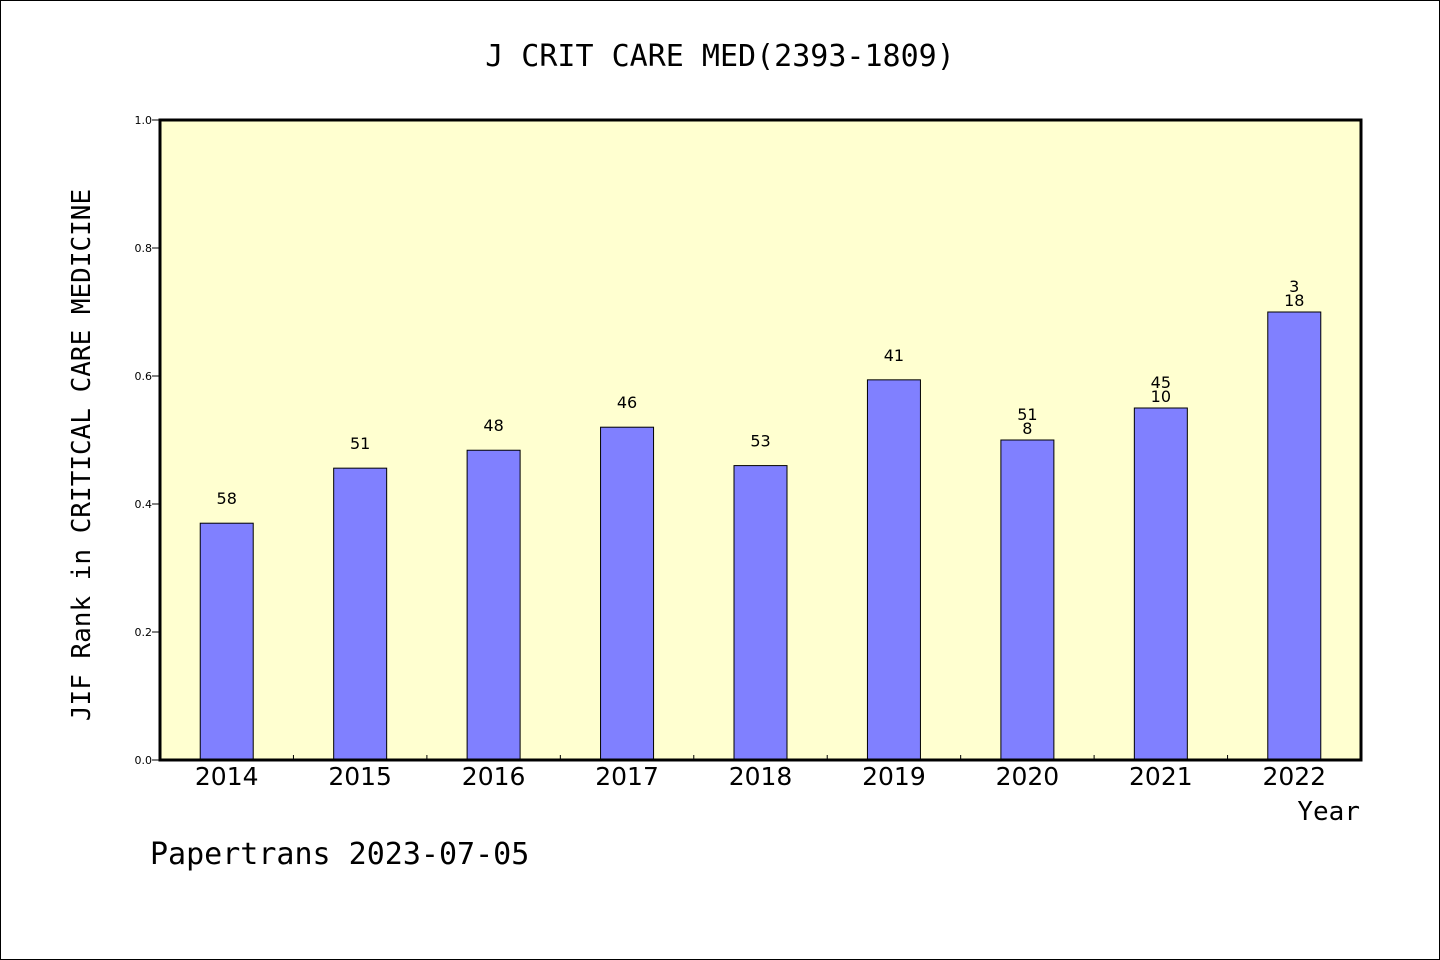 The width and height of the screenshot is (1440, 960). I want to click on x-tick-label: 2014, so click(227, 776).